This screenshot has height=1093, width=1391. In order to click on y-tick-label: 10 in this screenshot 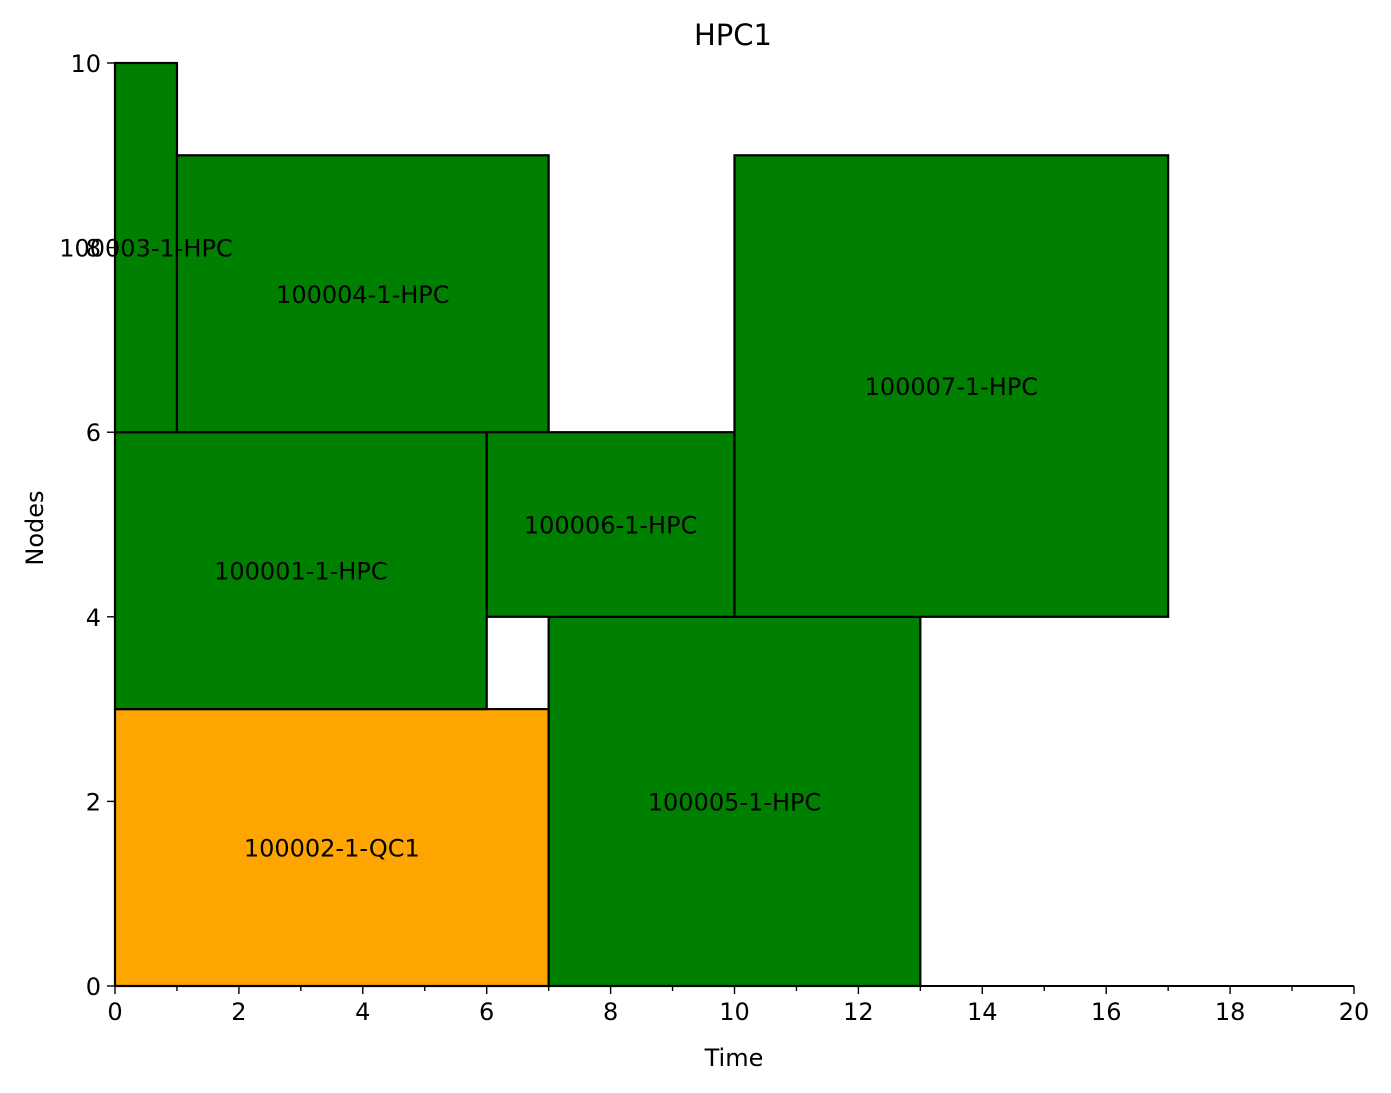, I will do `click(85, 64)`.